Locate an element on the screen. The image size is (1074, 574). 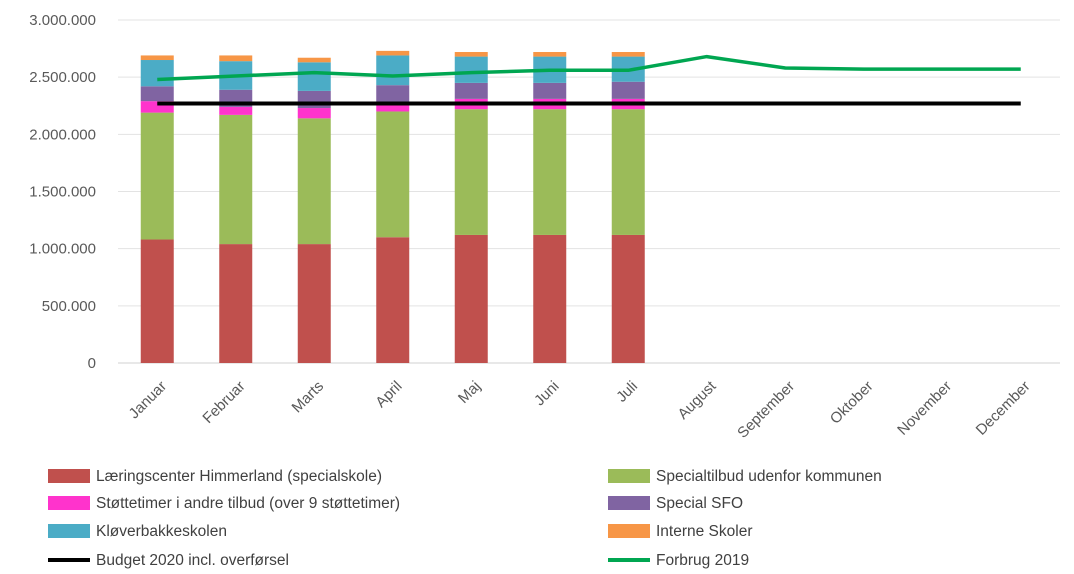
x-tick-label: Oktober is located at coordinates (852, 403).